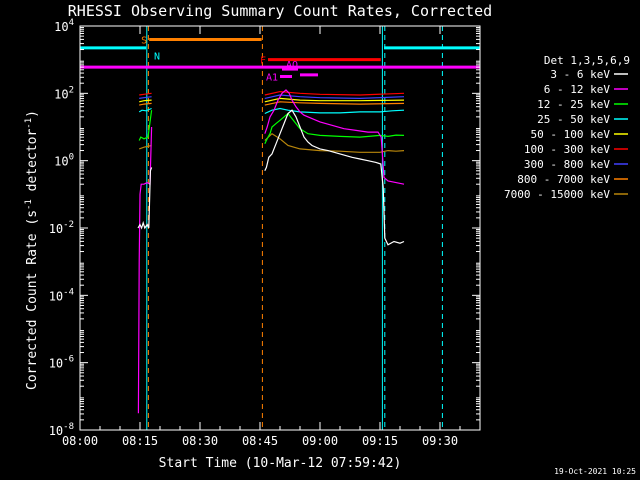 This screenshot has width=640, height=480. Describe the element at coordinates (380, 441) in the screenshot. I see `x-tick-label: 09:15` at that location.